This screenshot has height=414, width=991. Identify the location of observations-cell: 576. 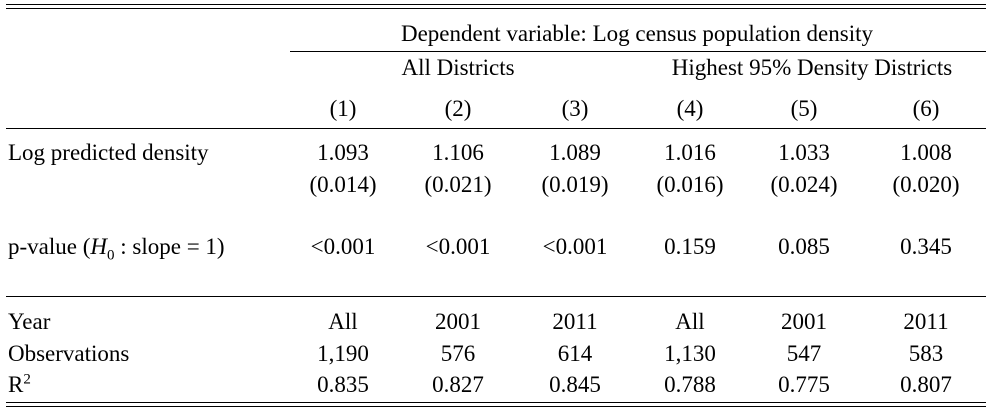
(458, 353).